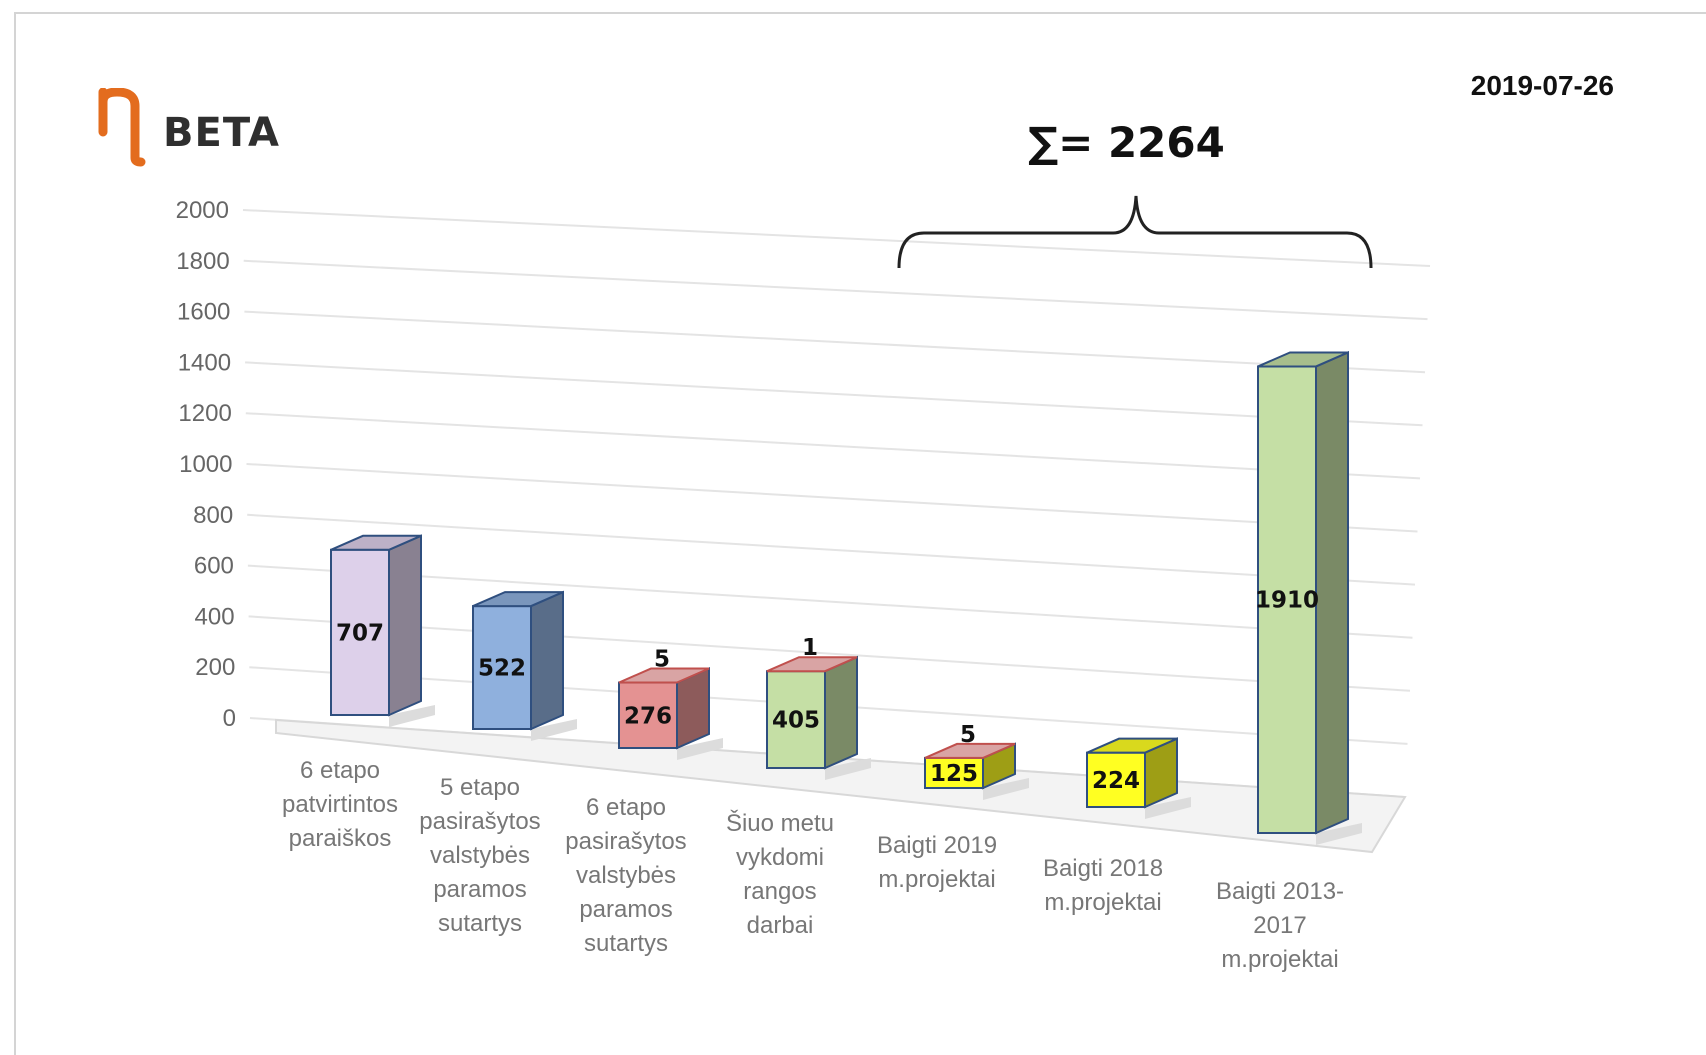  What do you see at coordinates (202, 210) in the screenshot?
I see `y-tick-label: 2000` at bounding box center [202, 210].